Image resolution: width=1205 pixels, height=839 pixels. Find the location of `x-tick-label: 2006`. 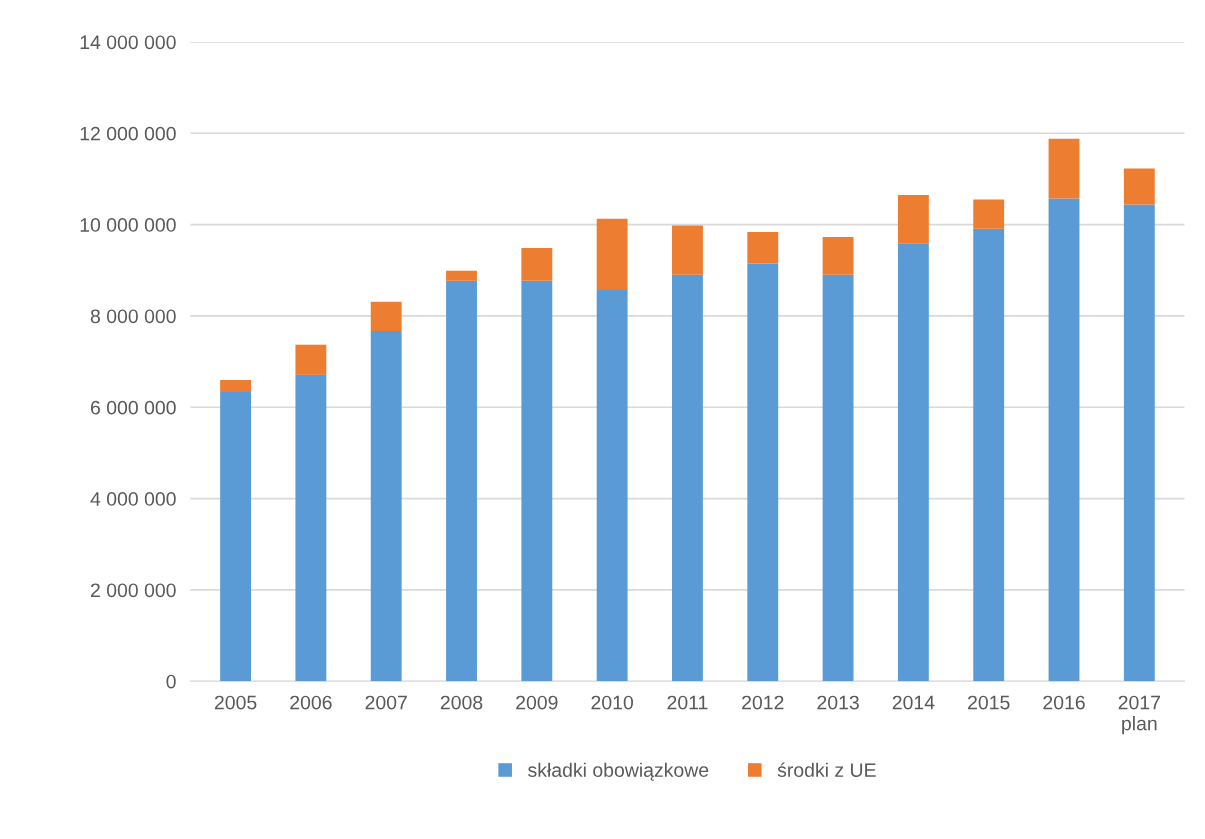

x-tick-label: 2006 is located at coordinates (311, 702).